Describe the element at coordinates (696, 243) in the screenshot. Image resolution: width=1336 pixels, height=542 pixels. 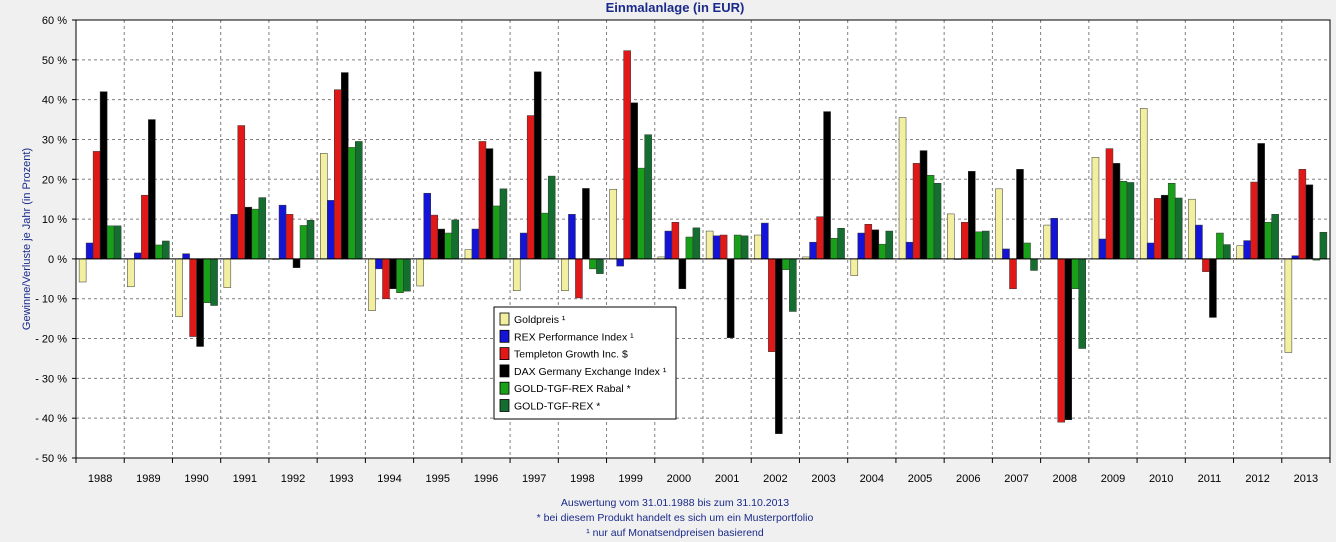
I see `bar-5-2000` at that location.